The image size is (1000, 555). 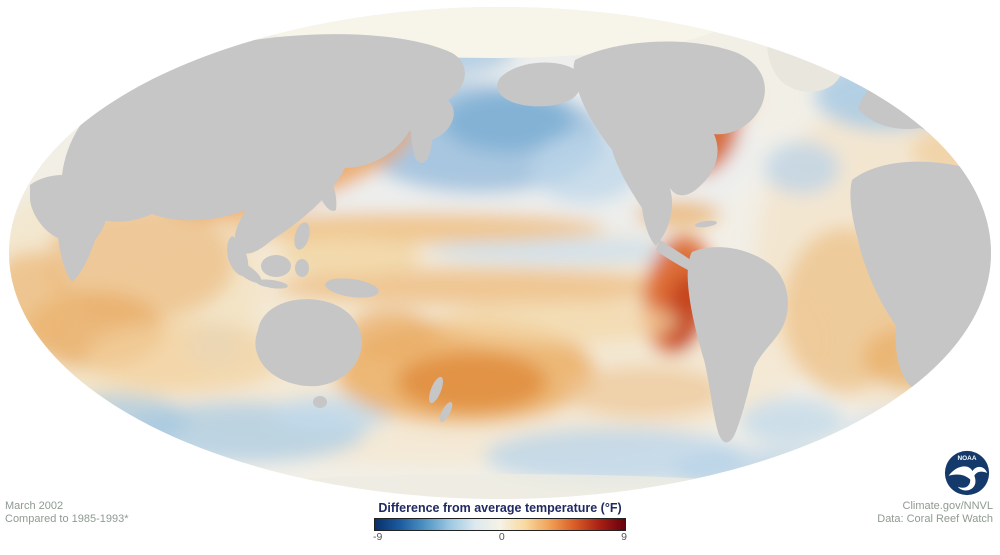 I want to click on landmass-north-america, so click(x=669, y=143).